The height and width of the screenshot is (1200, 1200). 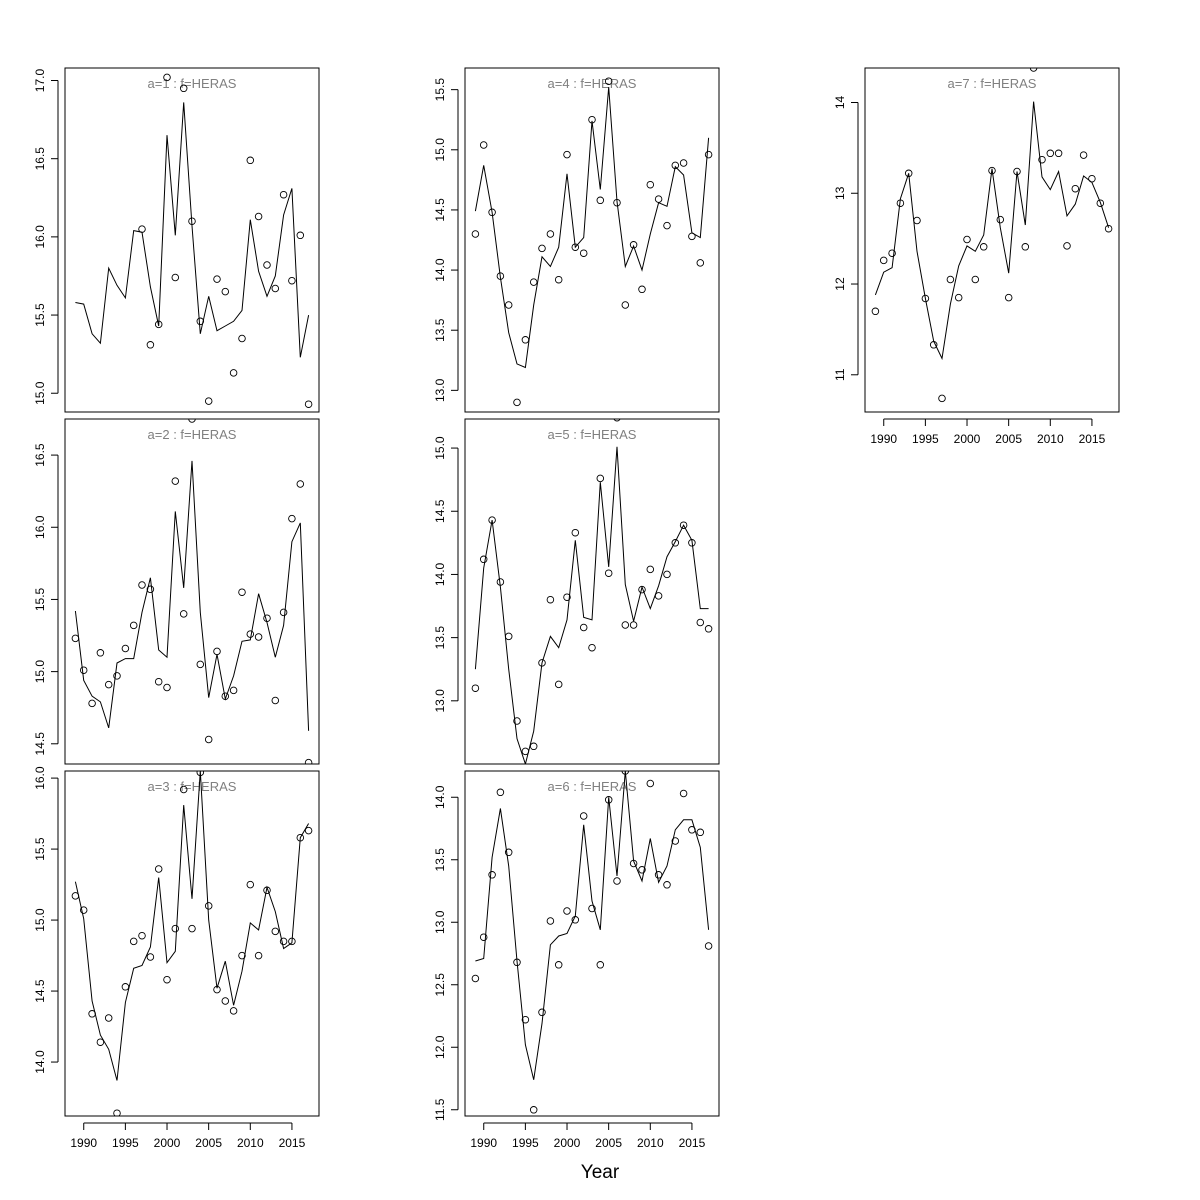 What do you see at coordinates (840, 374) in the screenshot?
I see `y-tick-label: 11` at bounding box center [840, 374].